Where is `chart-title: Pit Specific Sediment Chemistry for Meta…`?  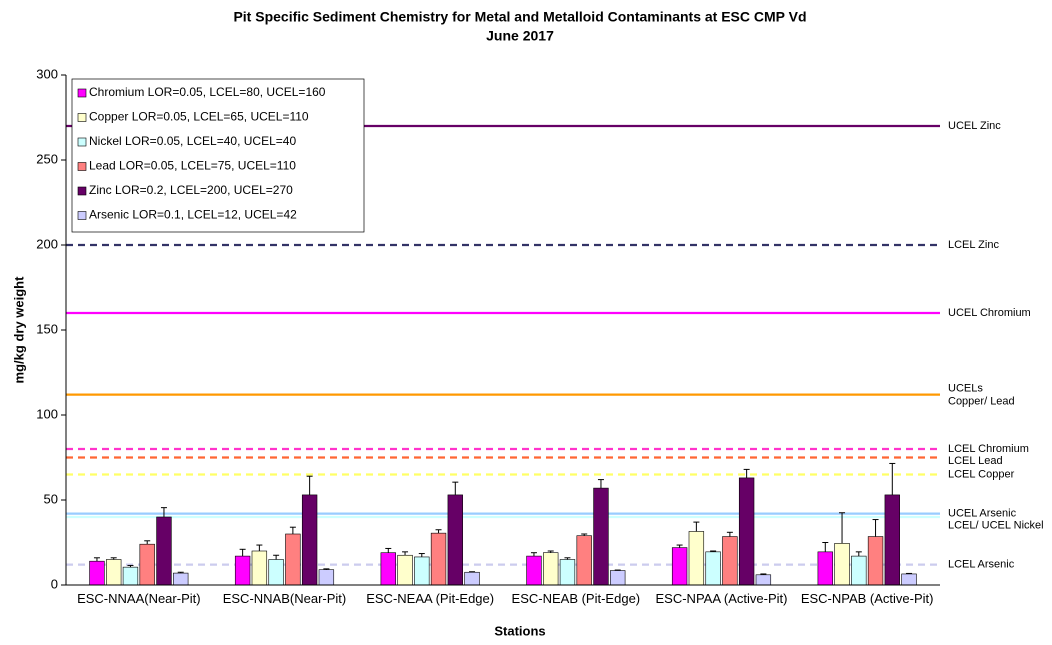
chart-title: Pit Specific Sediment Chemistry for Meta… is located at coordinates (519, 17).